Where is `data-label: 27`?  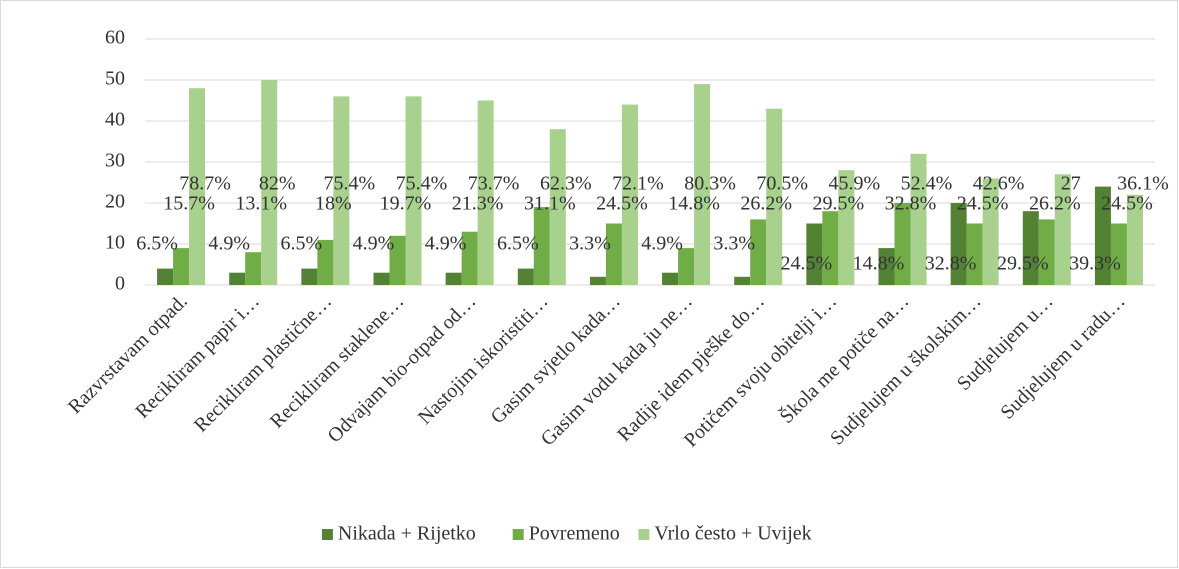 data-label: 27 is located at coordinates (1071, 184).